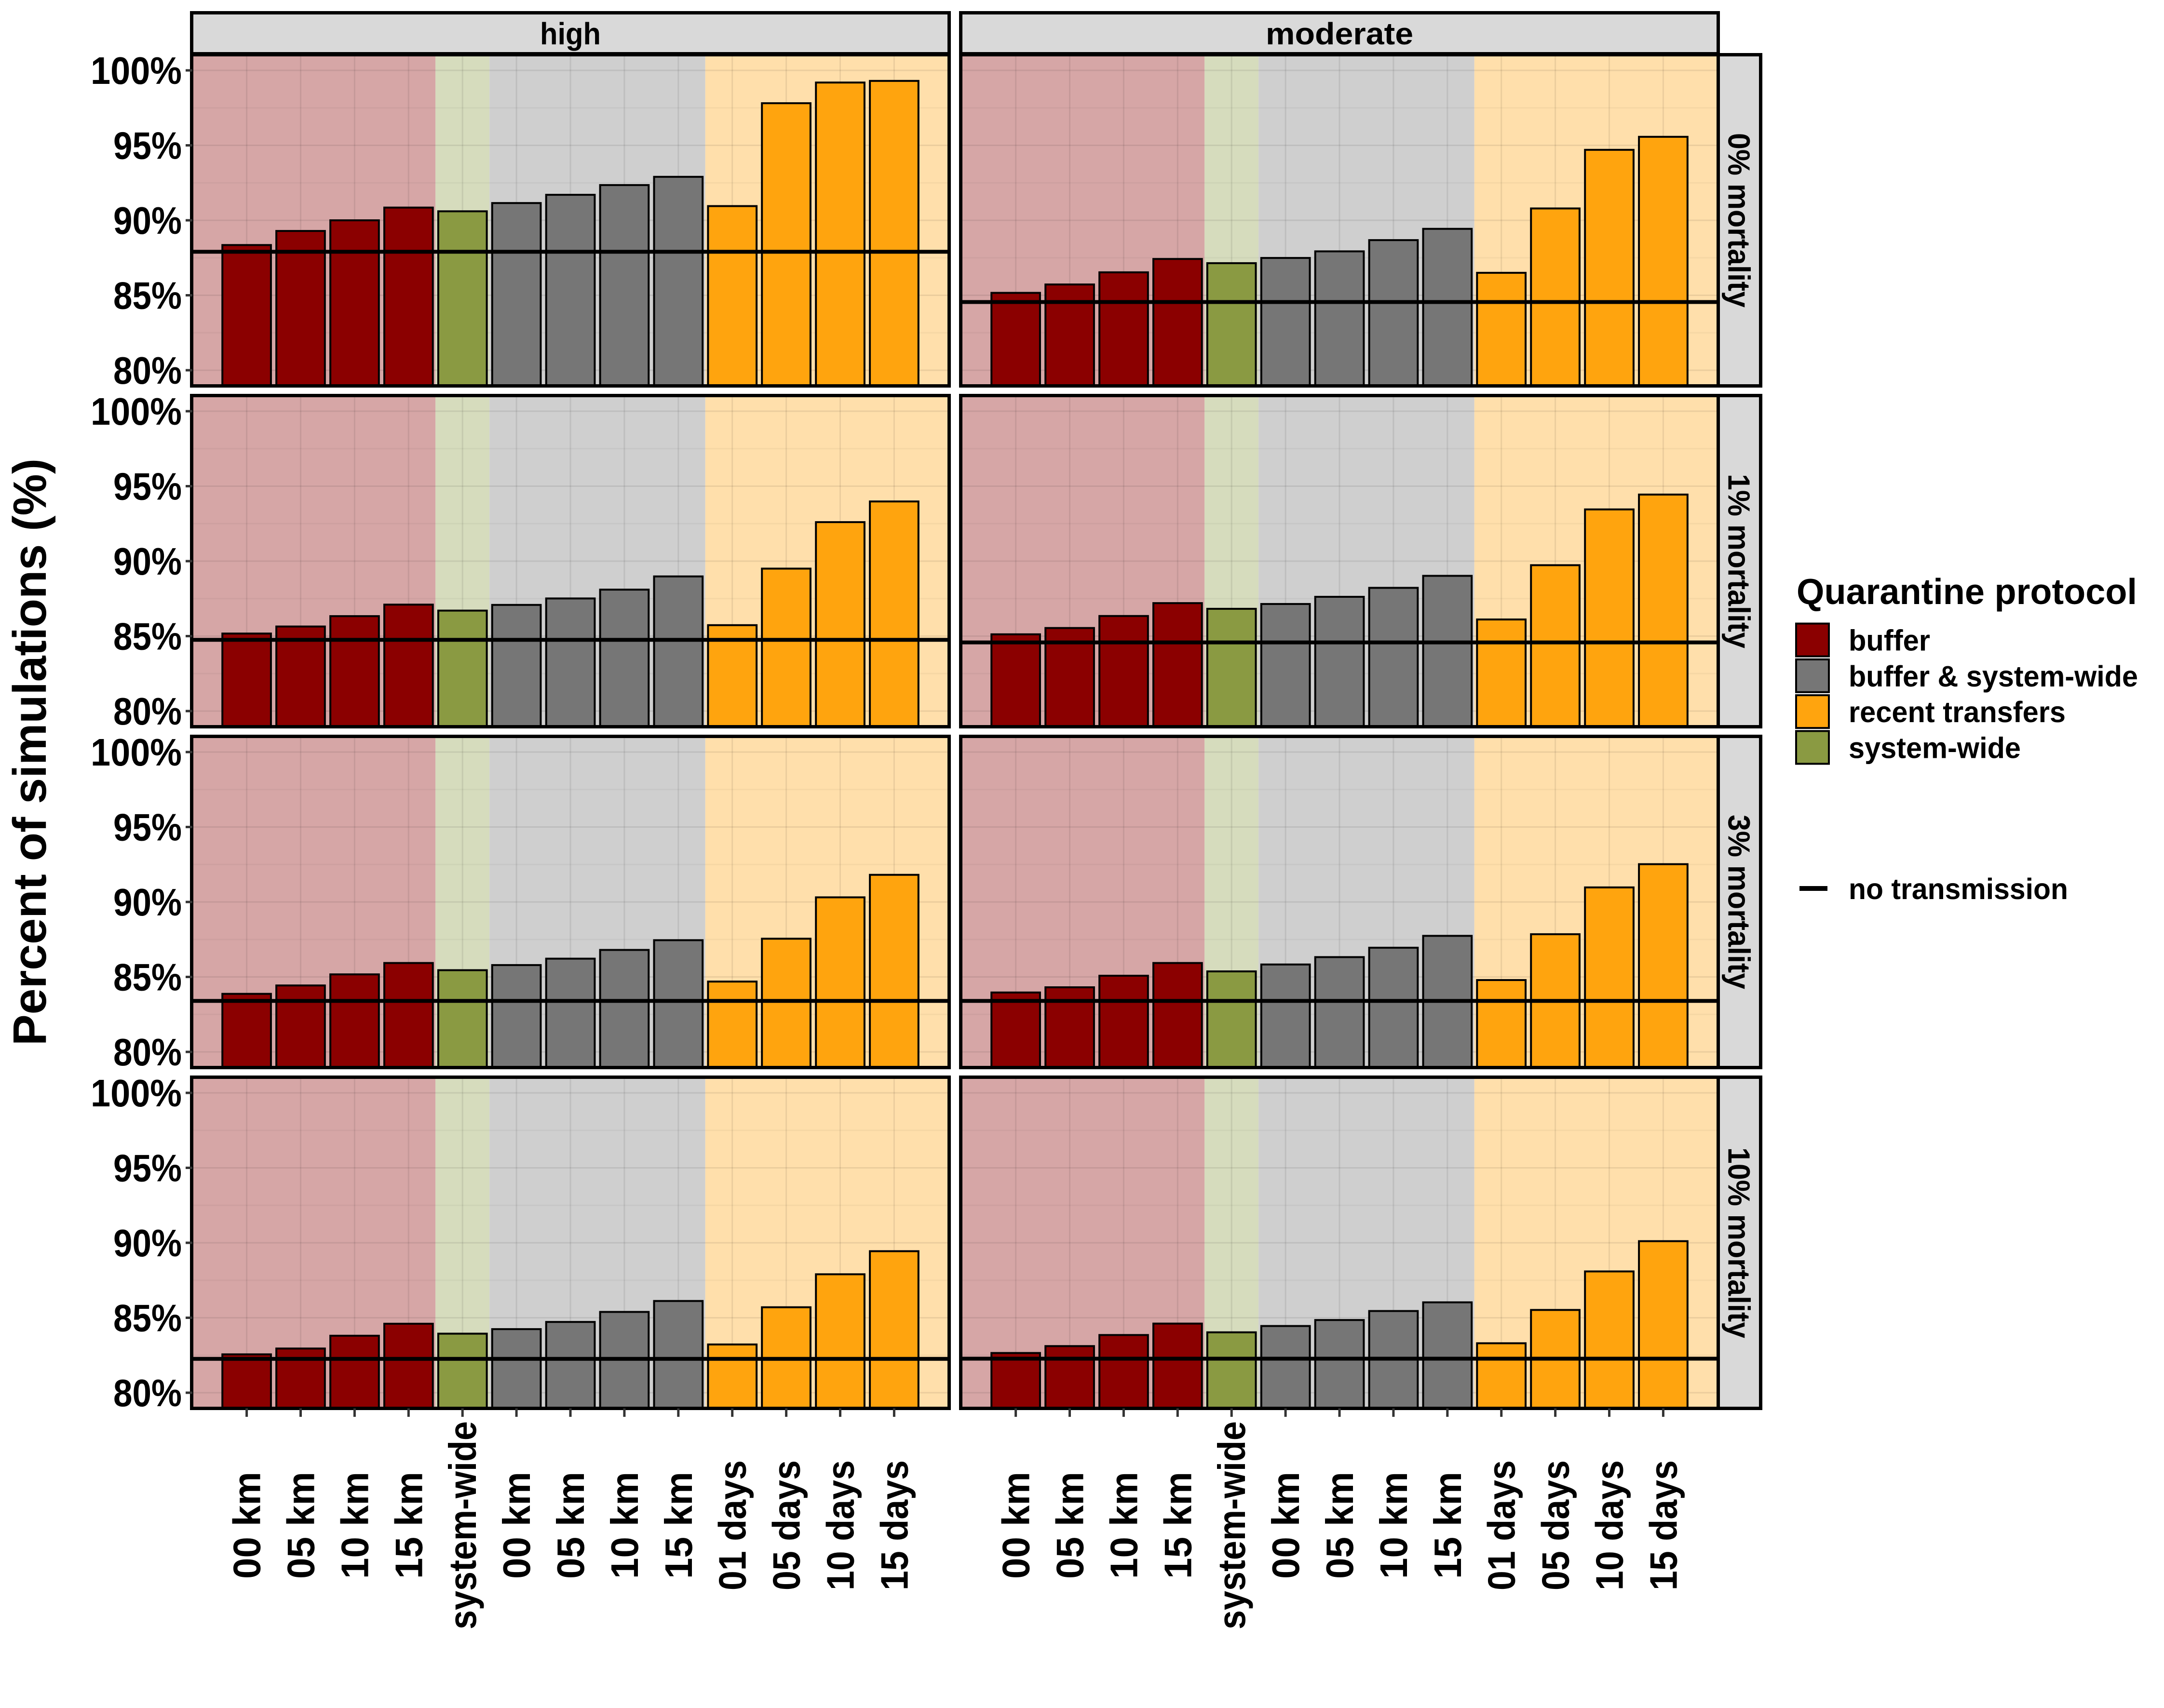  What do you see at coordinates (1739, 1242) in the screenshot?
I see `svg-text: 10% mortality` at bounding box center [1739, 1242].